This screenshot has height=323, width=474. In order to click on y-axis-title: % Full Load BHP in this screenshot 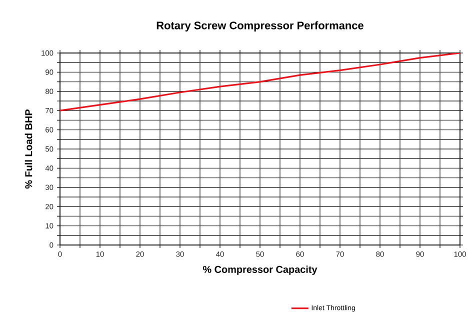, I will do `click(28, 149)`.